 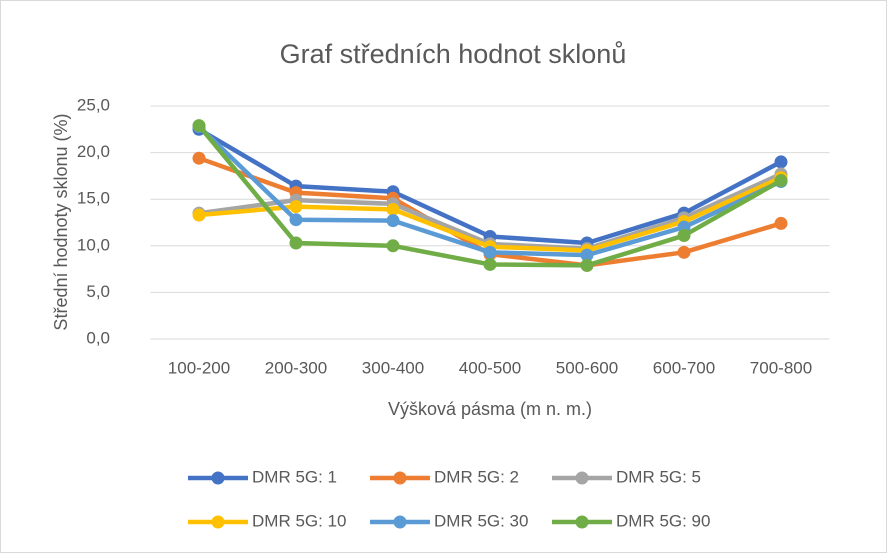 What do you see at coordinates (199, 367) in the screenshot?
I see `x-tick-label: 100-200` at bounding box center [199, 367].